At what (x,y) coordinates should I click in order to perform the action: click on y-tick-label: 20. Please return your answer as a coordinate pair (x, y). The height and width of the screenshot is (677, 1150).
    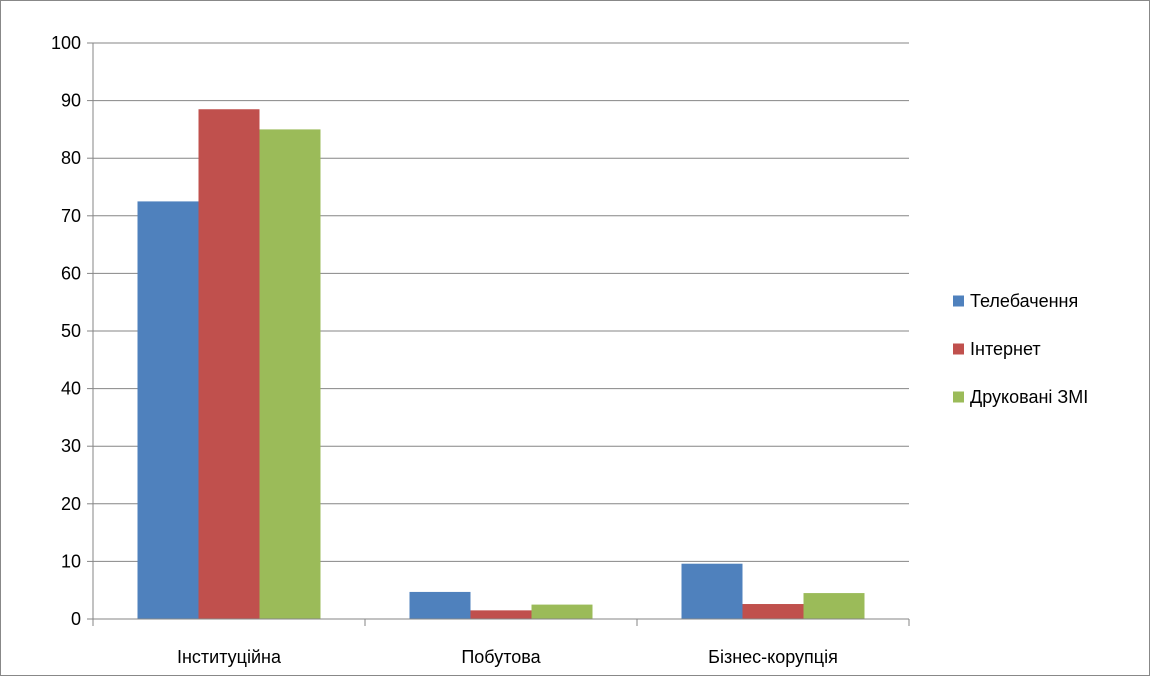
    Looking at the image, I should click on (71, 504).